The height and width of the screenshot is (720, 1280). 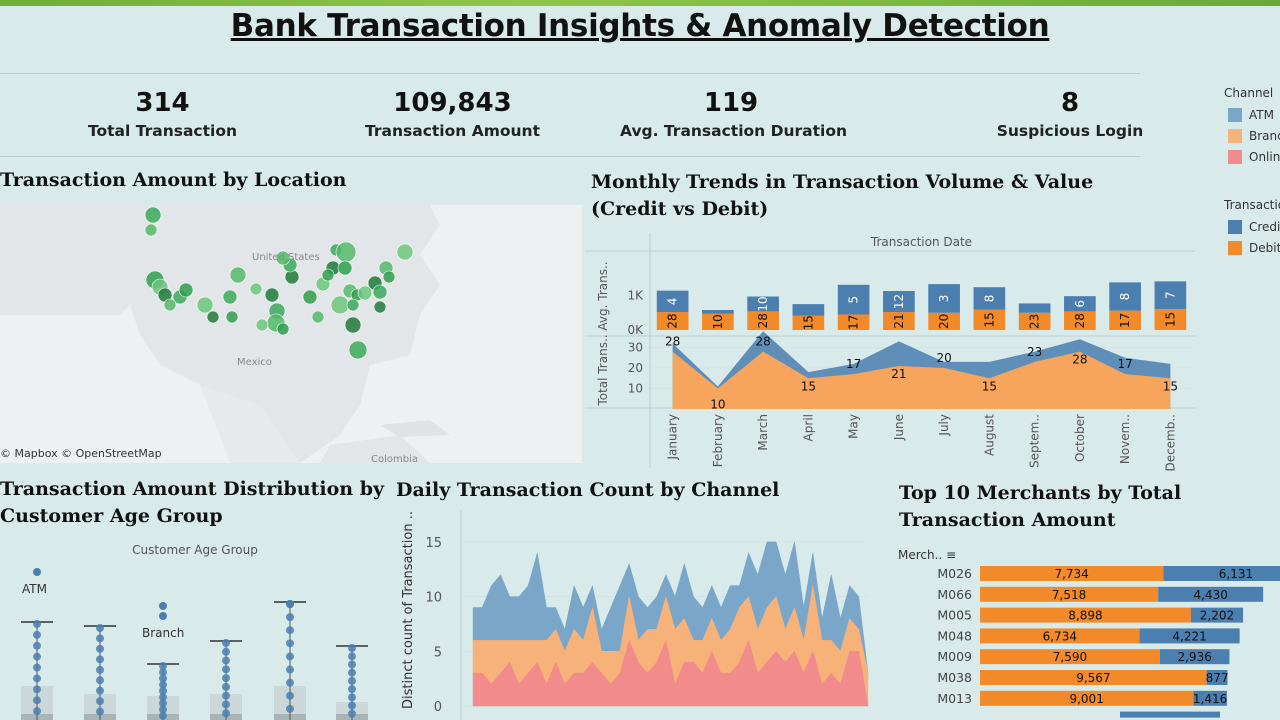 What do you see at coordinates (438, 707) in the screenshot?
I see `daily-y-tick: 0` at bounding box center [438, 707].